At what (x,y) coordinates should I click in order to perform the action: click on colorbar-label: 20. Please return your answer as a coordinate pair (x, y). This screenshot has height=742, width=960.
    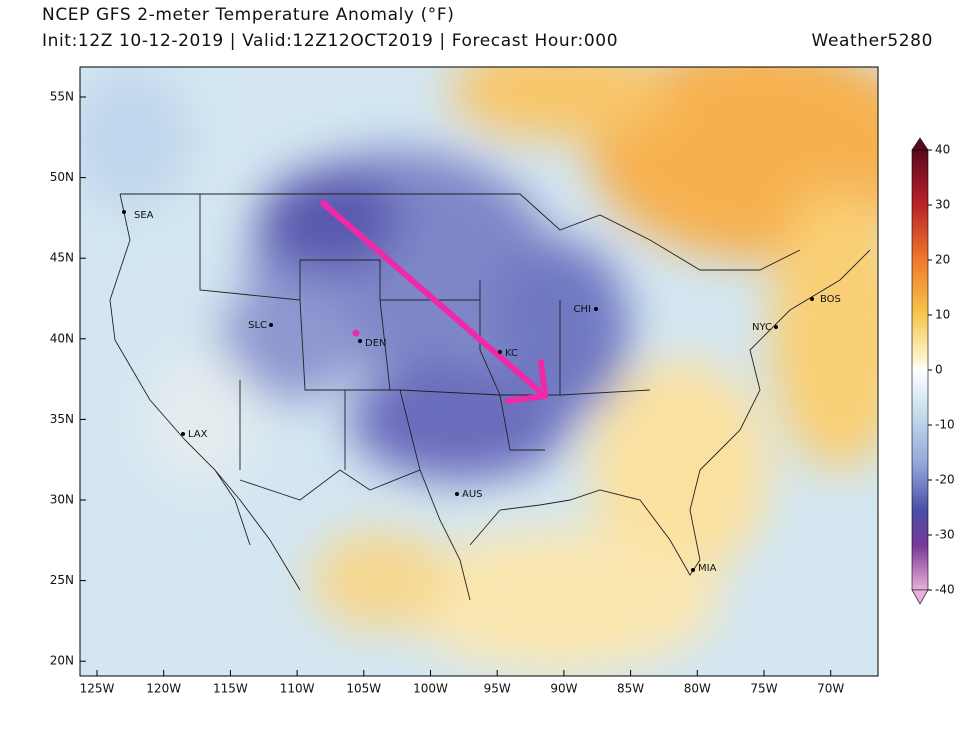
    Looking at the image, I should click on (942, 260).